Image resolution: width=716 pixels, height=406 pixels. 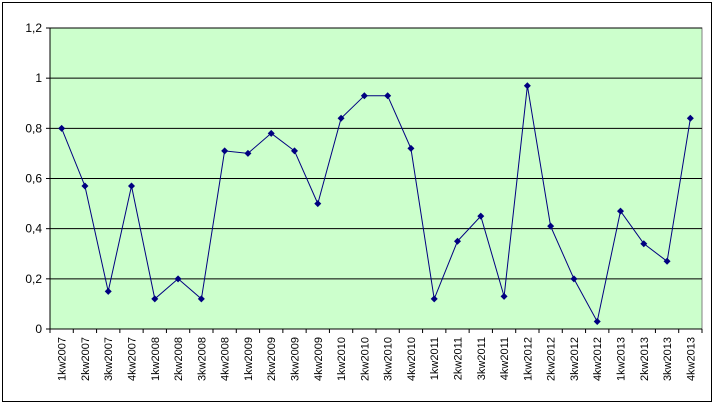 What do you see at coordinates (435, 358) in the screenshot?
I see `x-tick-label: 1kw2011` at bounding box center [435, 358].